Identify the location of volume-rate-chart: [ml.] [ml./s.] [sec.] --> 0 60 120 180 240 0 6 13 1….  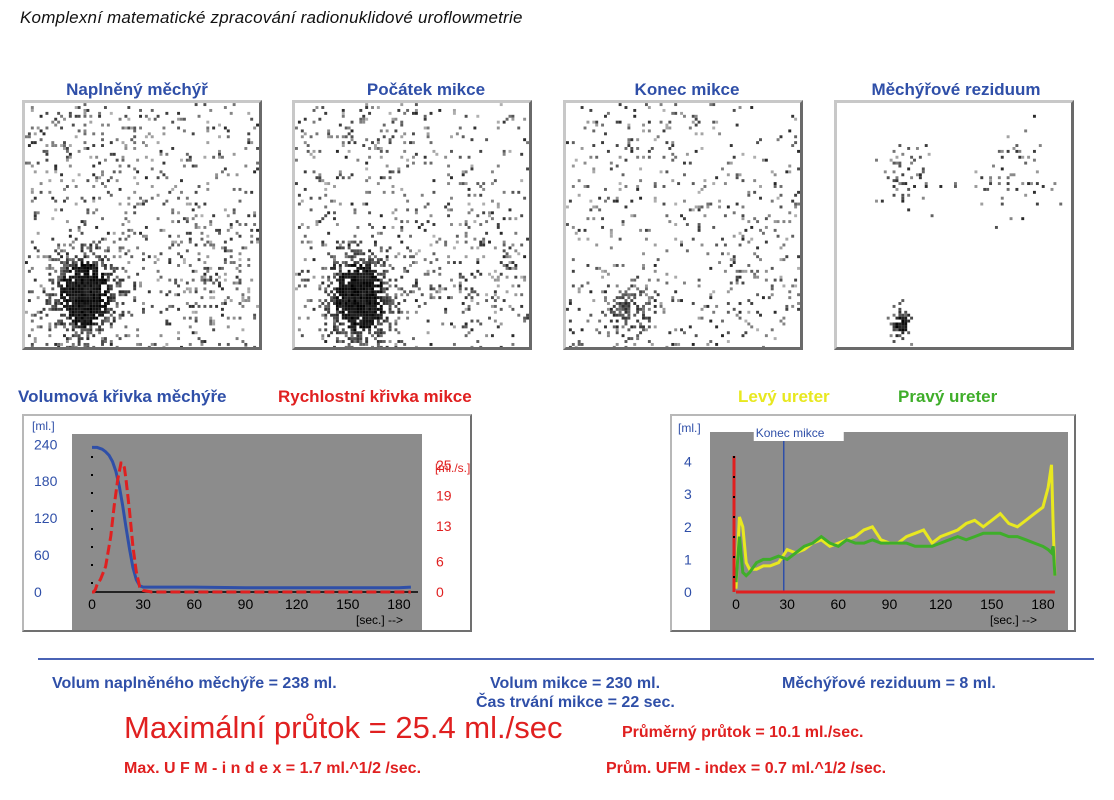
(247, 523).